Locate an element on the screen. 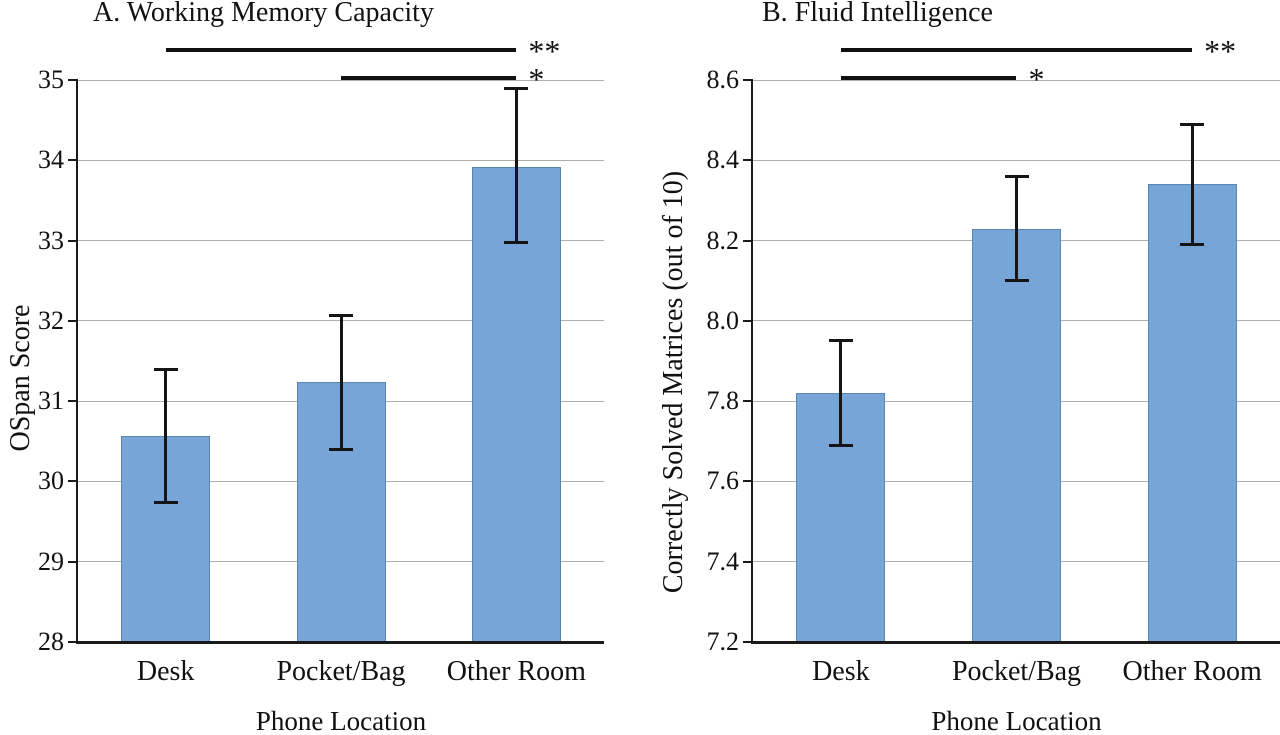 This screenshot has width=1280, height=735. y-tick-label: 28 is located at coordinates (51, 641).